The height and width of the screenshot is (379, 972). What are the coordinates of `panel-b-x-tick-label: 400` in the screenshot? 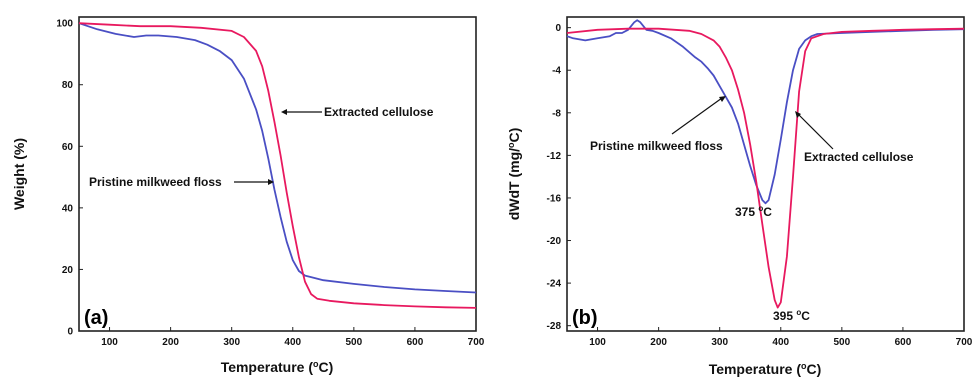 It's located at (780, 342).